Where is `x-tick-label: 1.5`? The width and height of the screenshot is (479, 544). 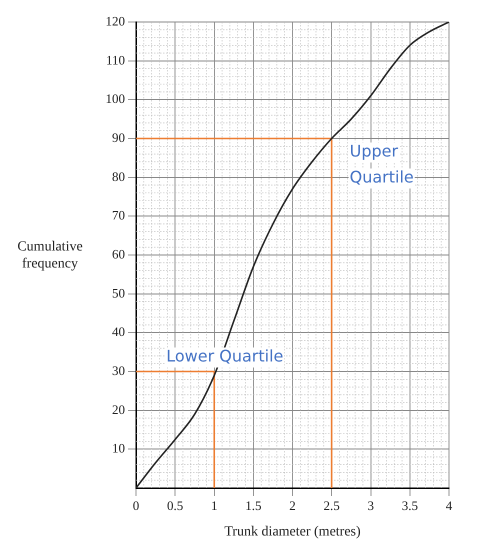
x-tick-label: 1.5 is located at coordinates (253, 506).